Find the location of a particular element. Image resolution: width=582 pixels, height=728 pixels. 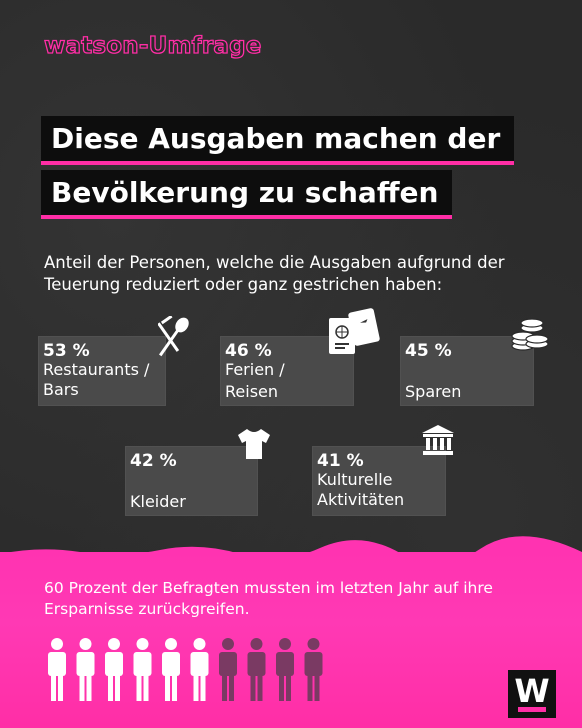

headline-line-2: Bevölkerung zu schaffen is located at coordinates (247, 194).